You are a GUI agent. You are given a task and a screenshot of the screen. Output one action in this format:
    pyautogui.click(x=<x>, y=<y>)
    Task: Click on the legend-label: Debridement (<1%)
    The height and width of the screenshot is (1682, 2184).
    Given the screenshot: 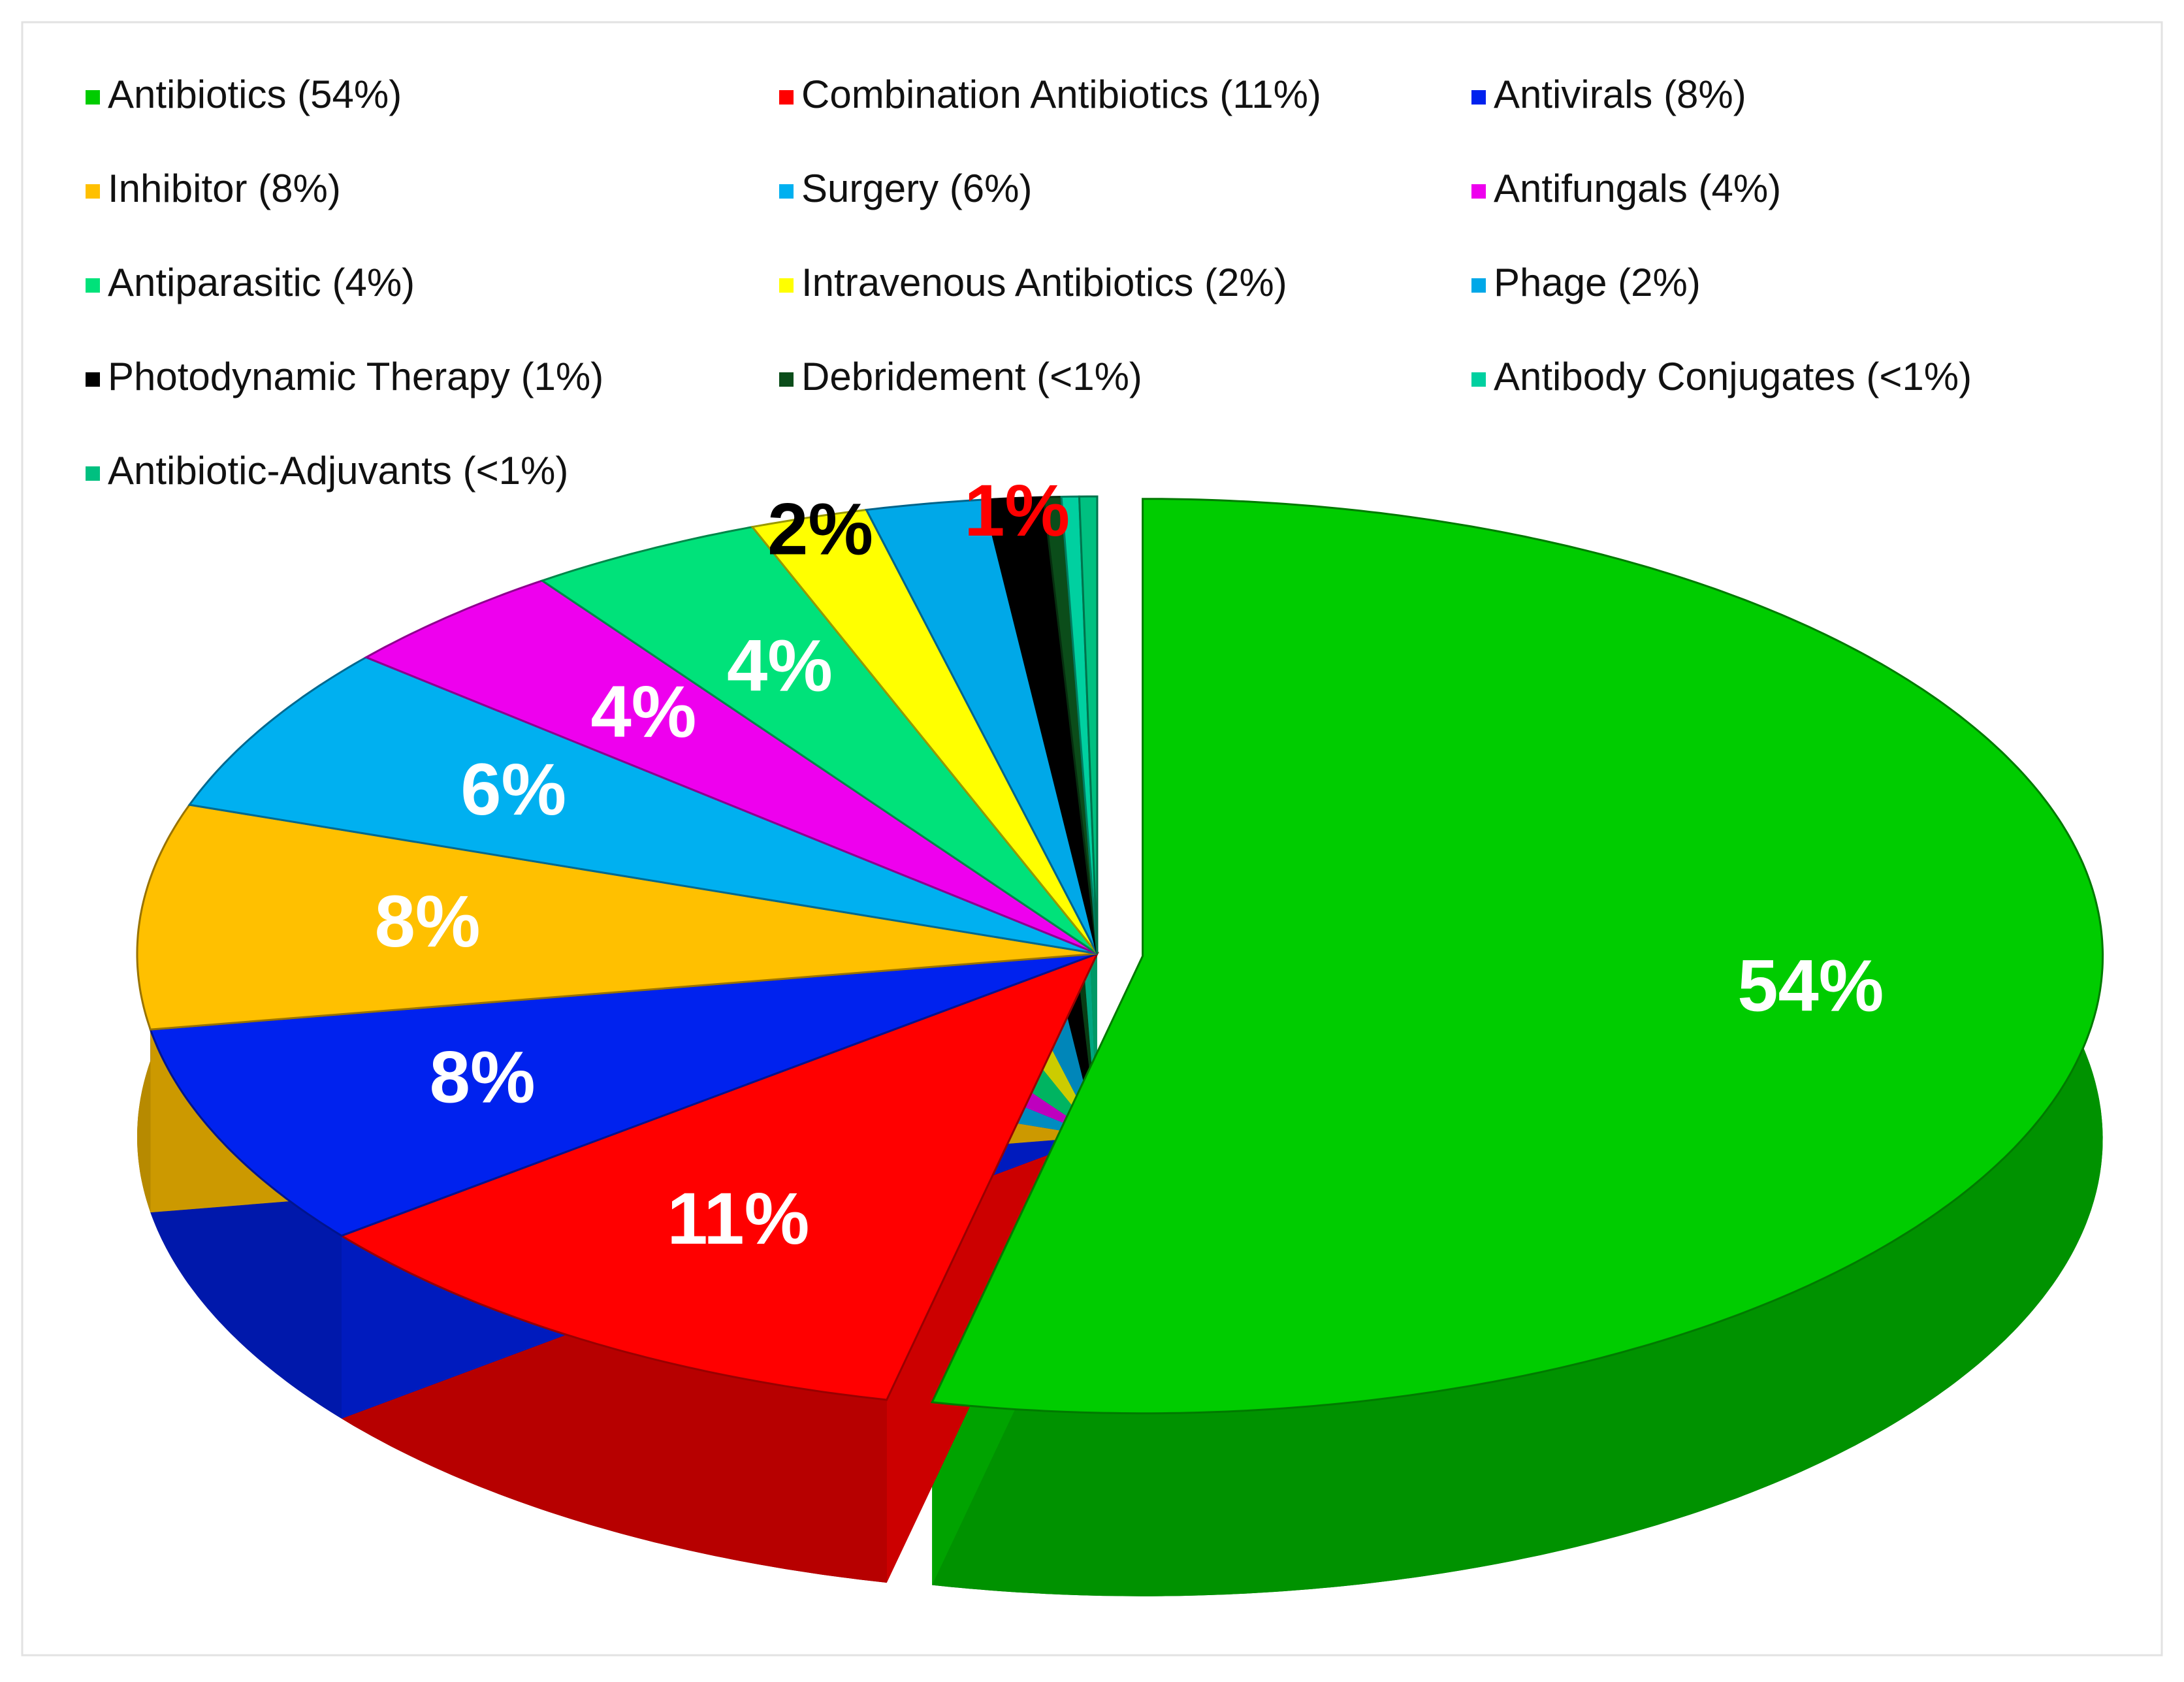 What is the action you would take?
    pyautogui.click(x=971, y=376)
    